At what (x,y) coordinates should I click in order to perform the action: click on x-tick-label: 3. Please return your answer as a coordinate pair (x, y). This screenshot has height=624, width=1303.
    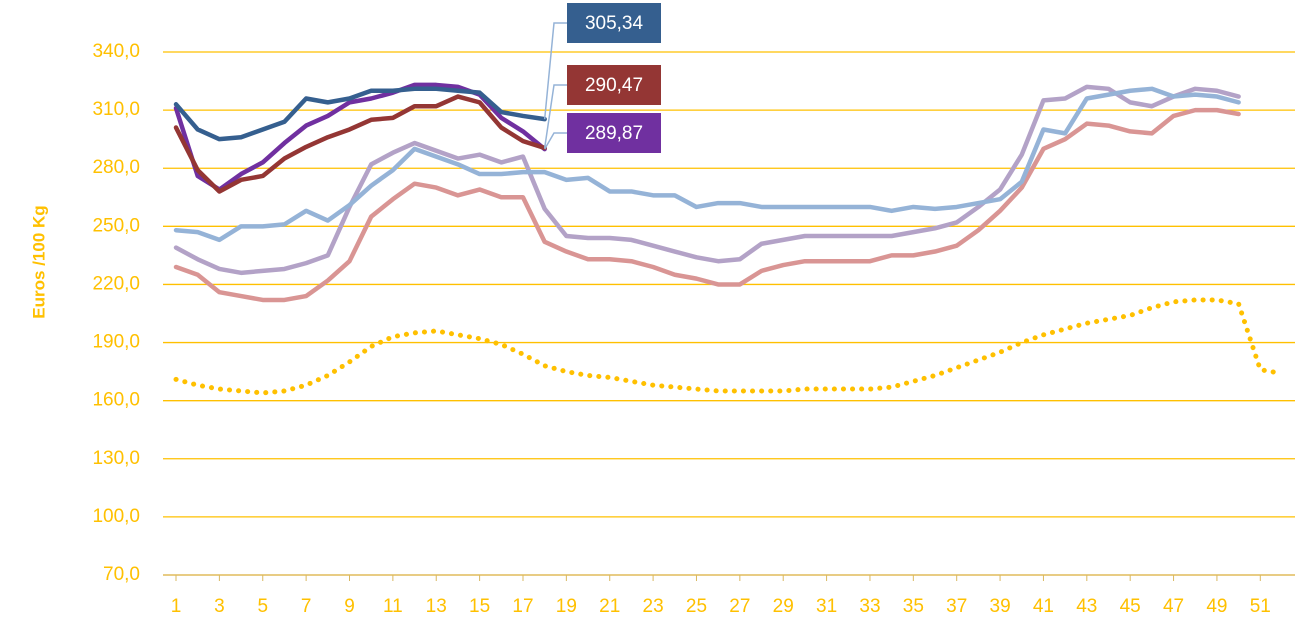
    Looking at the image, I should click on (219, 606).